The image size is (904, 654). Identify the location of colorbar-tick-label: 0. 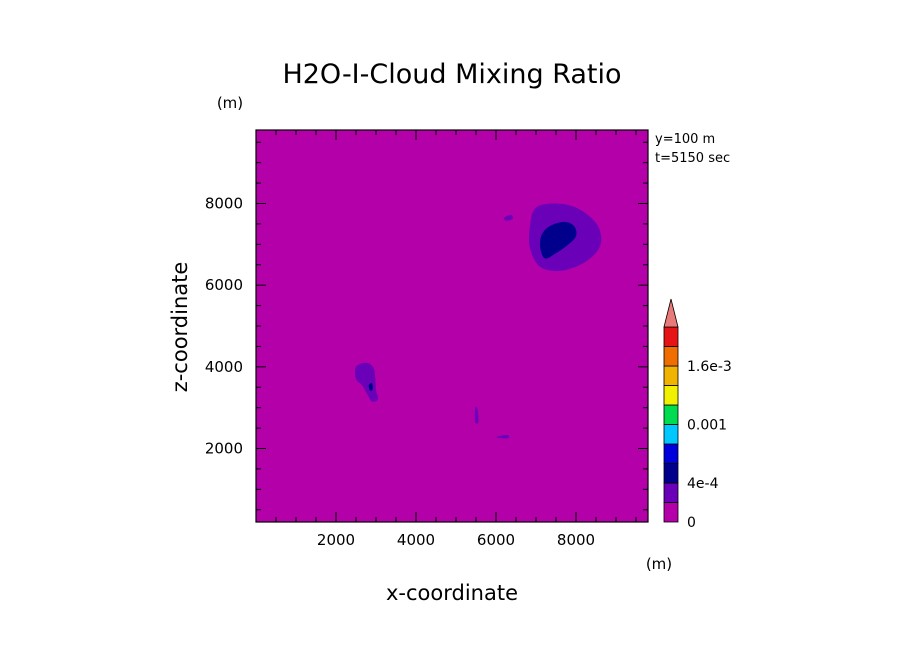
(691, 523).